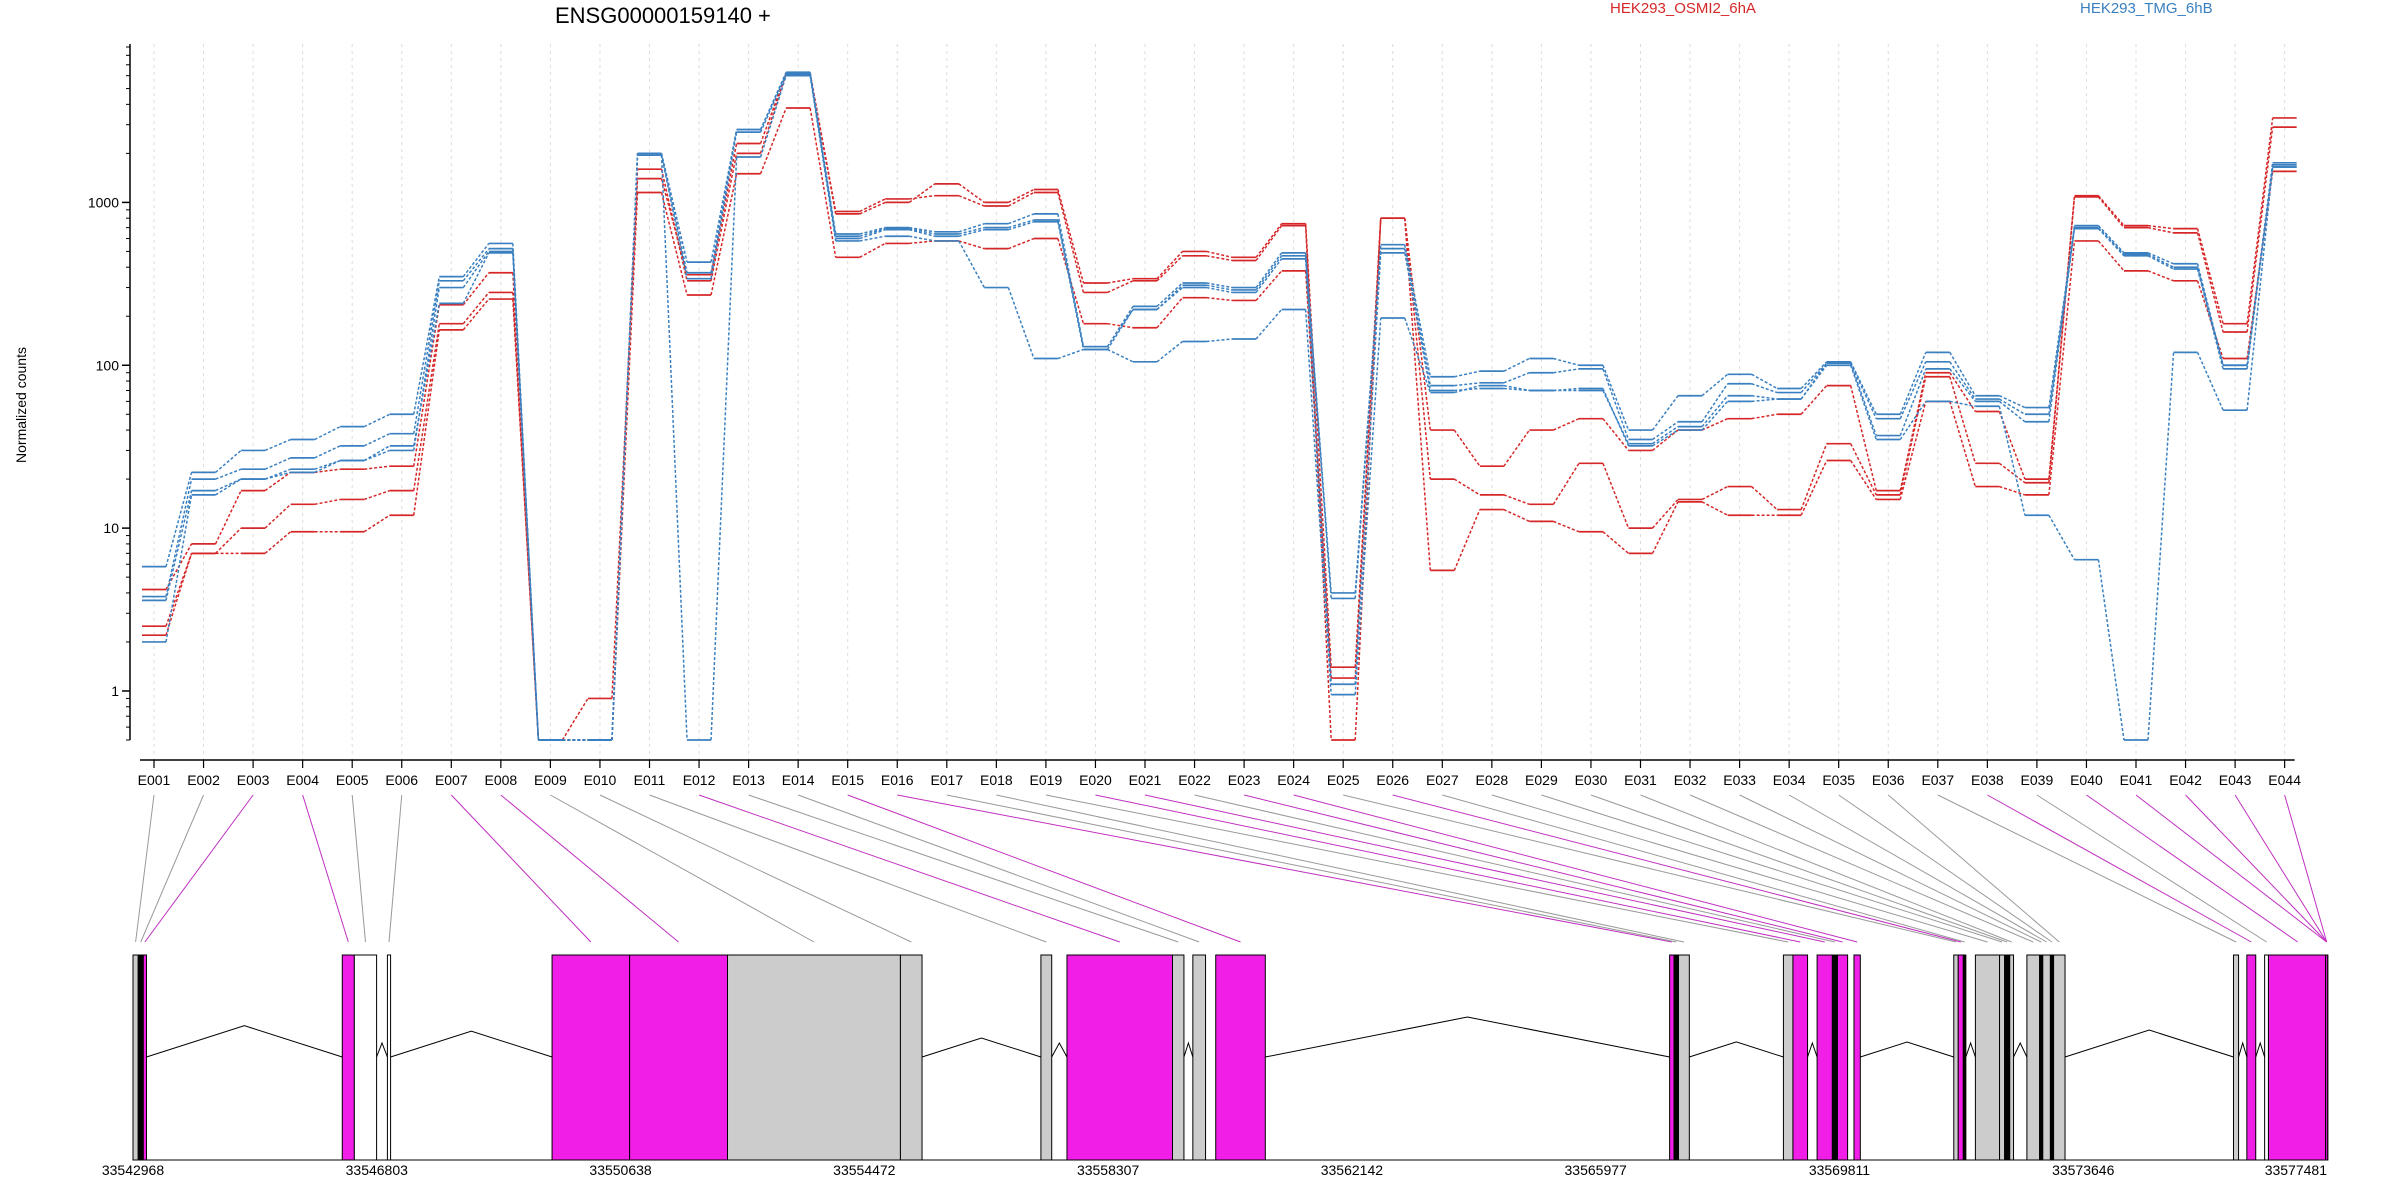 This screenshot has height=1200, width=2400. Describe the element at coordinates (1484, 868) in the screenshot. I see `connector-E021` at that location.